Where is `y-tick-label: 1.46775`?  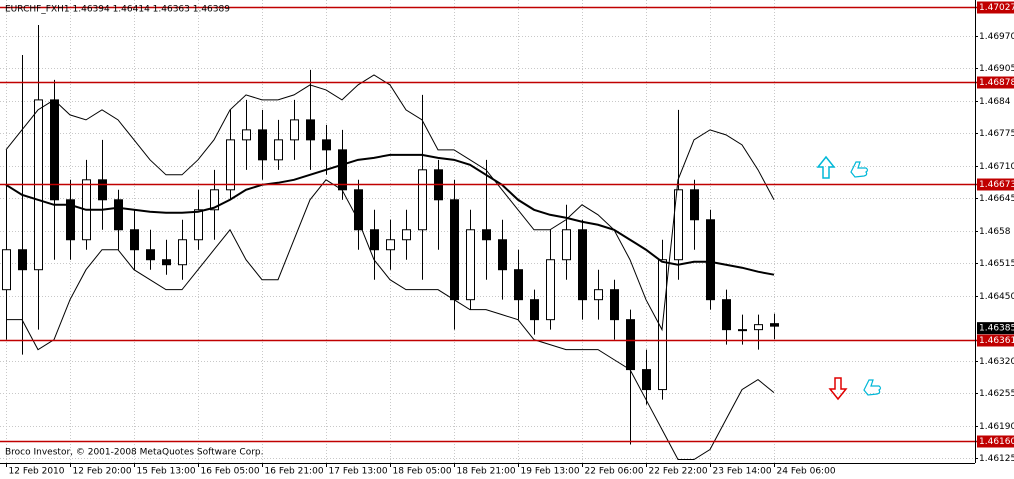 y-tick-label: 1.46775 is located at coordinates (996, 134).